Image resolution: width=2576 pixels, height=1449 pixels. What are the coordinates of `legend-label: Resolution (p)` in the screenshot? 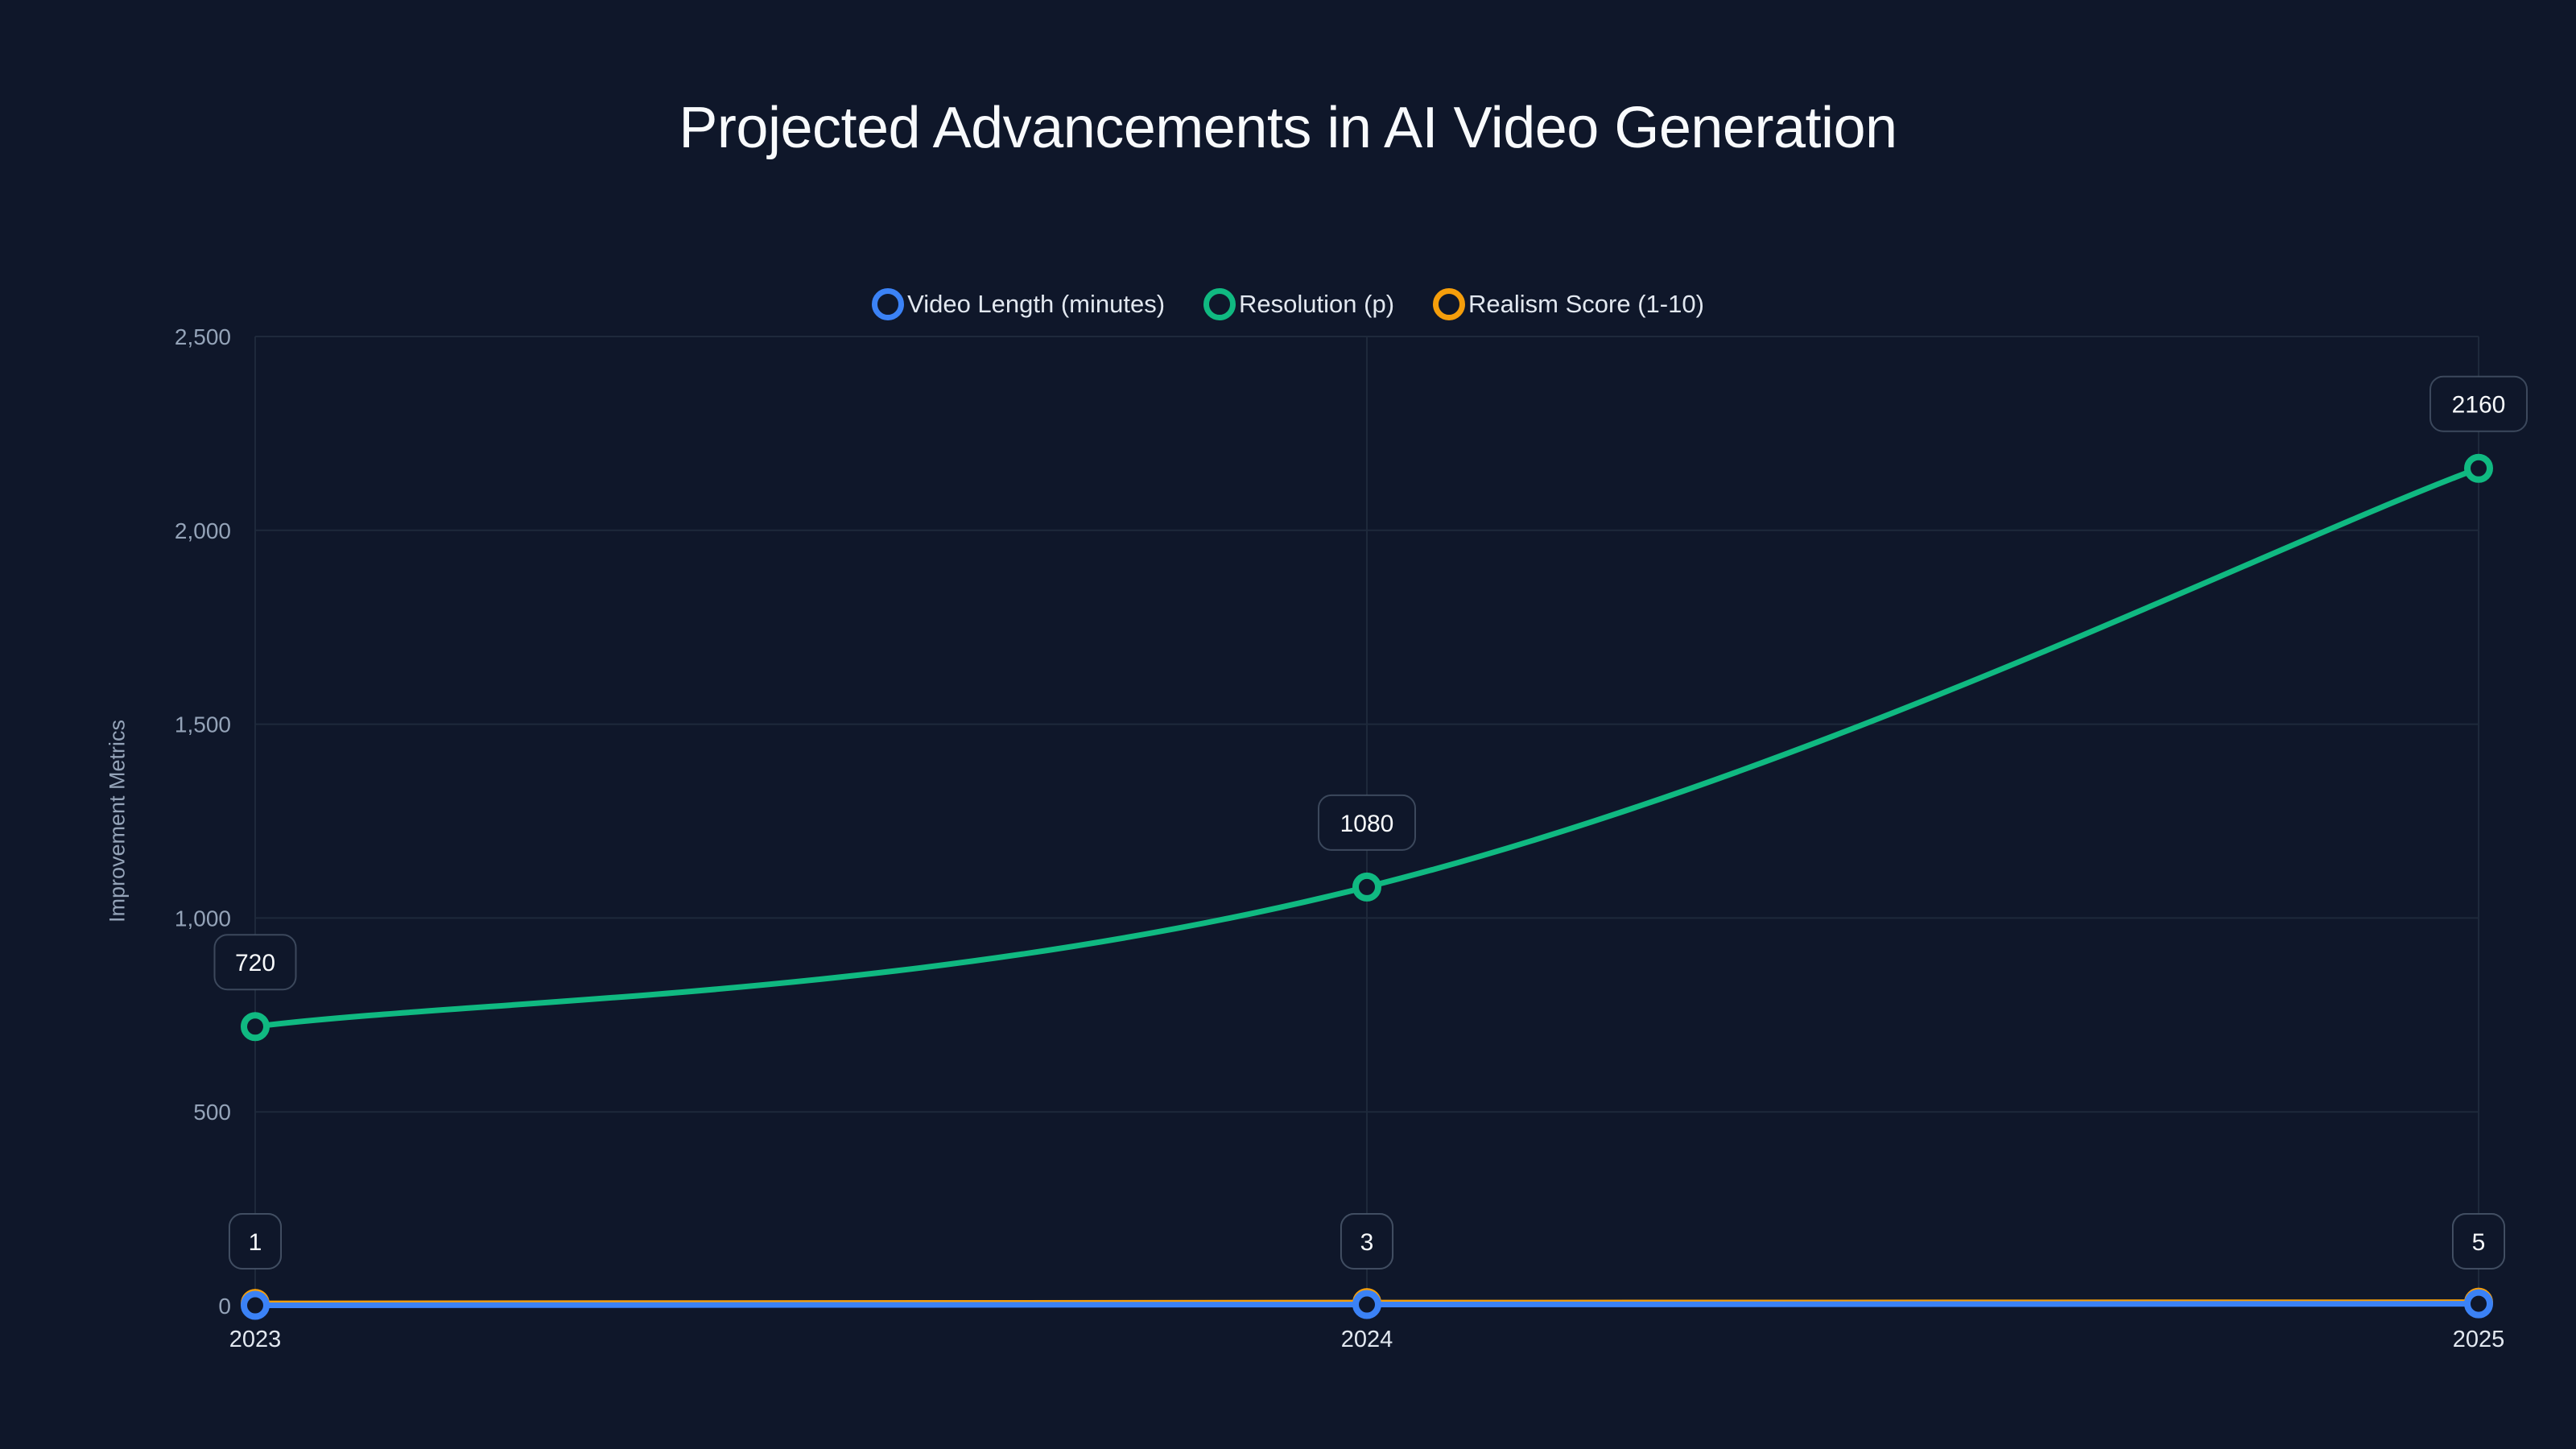 It's located at (1317, 304).